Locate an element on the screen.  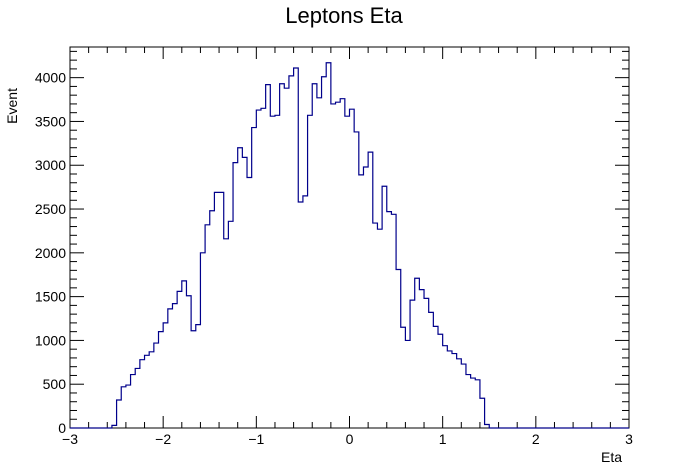
y-tick-label: 1000 is located at coordinates (50, 340).